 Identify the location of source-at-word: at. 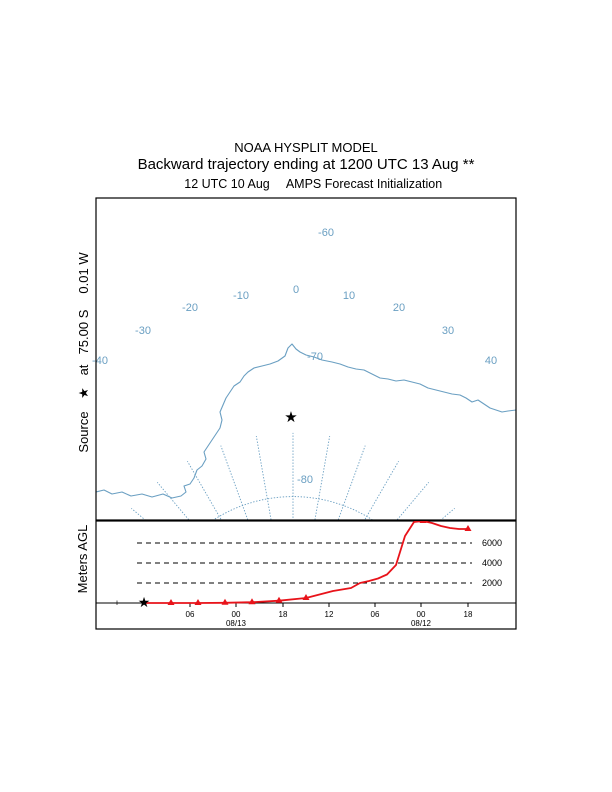
(83, 369).